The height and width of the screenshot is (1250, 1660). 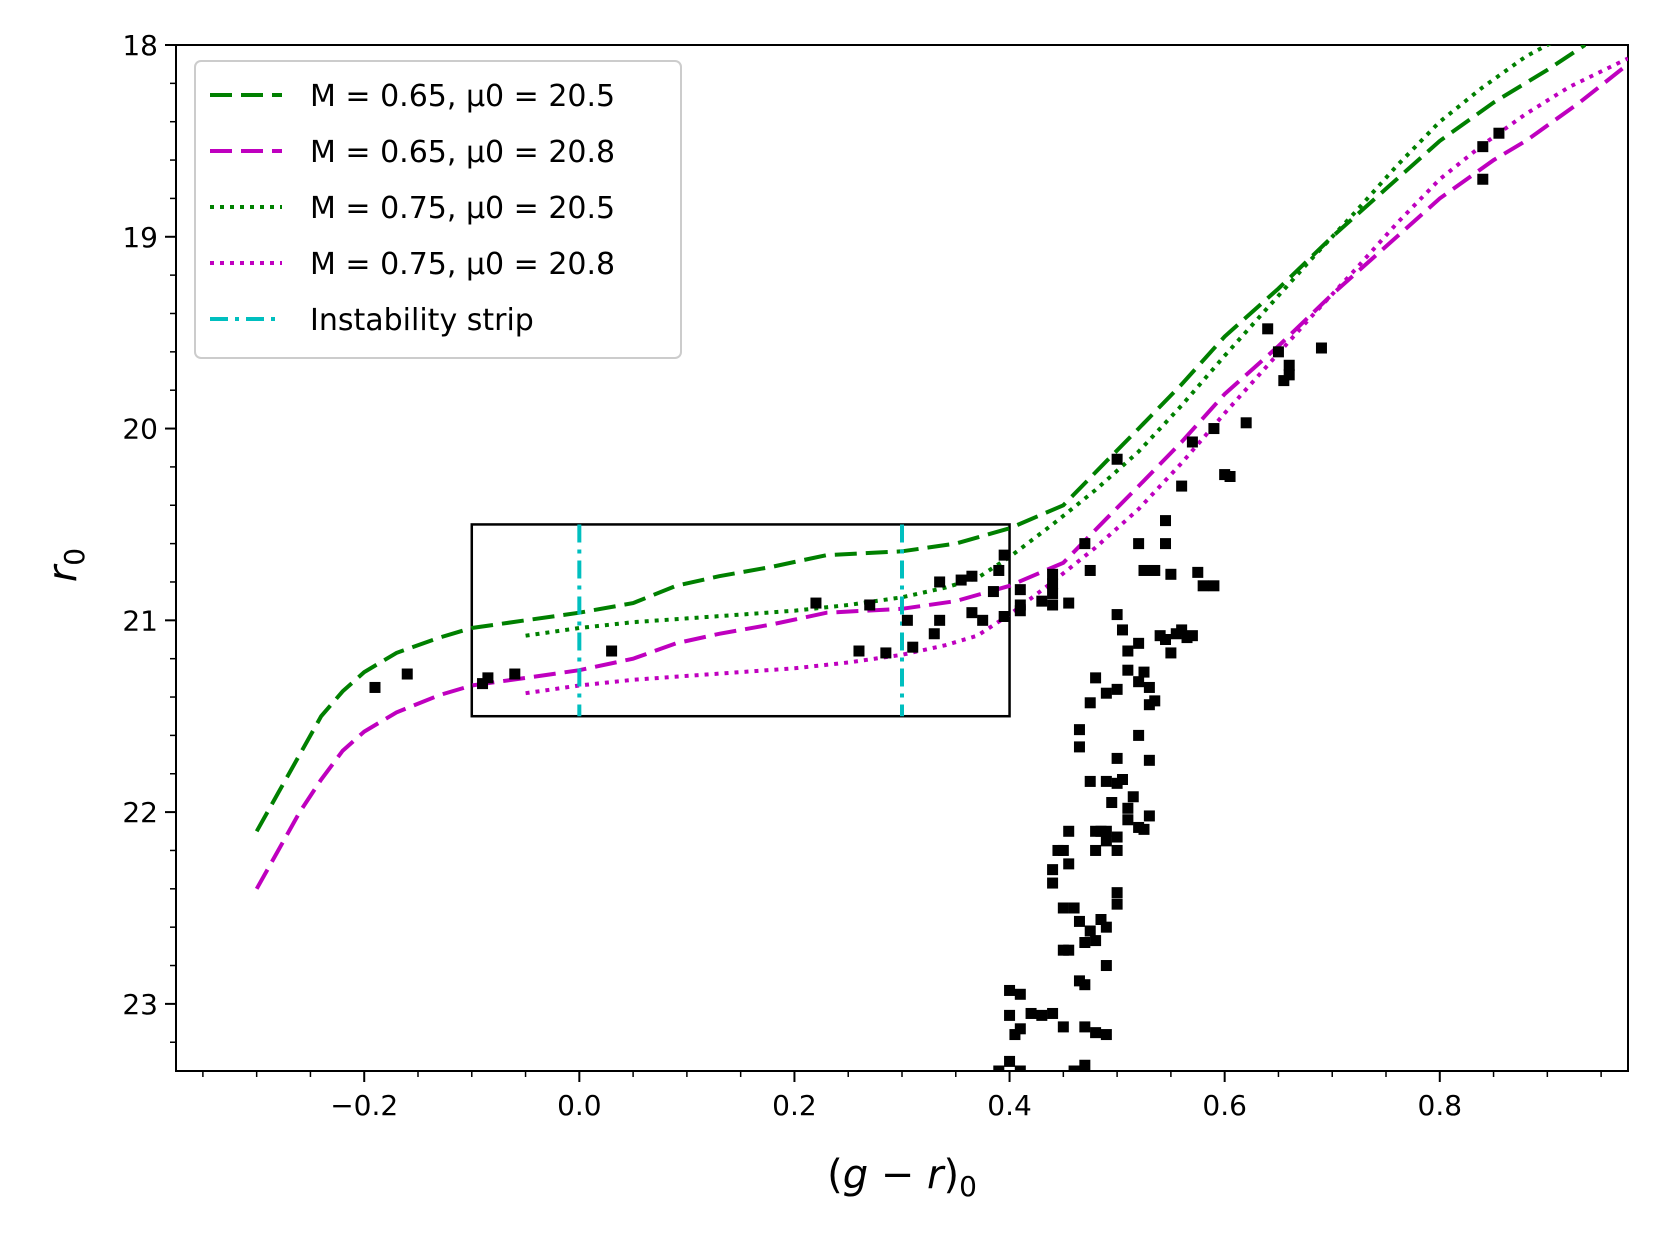 What do you see at coordinates (902, 1177) in the screenshot?
I see `x-axis-label: (g − r)0` at bounding box center [902, 1177].